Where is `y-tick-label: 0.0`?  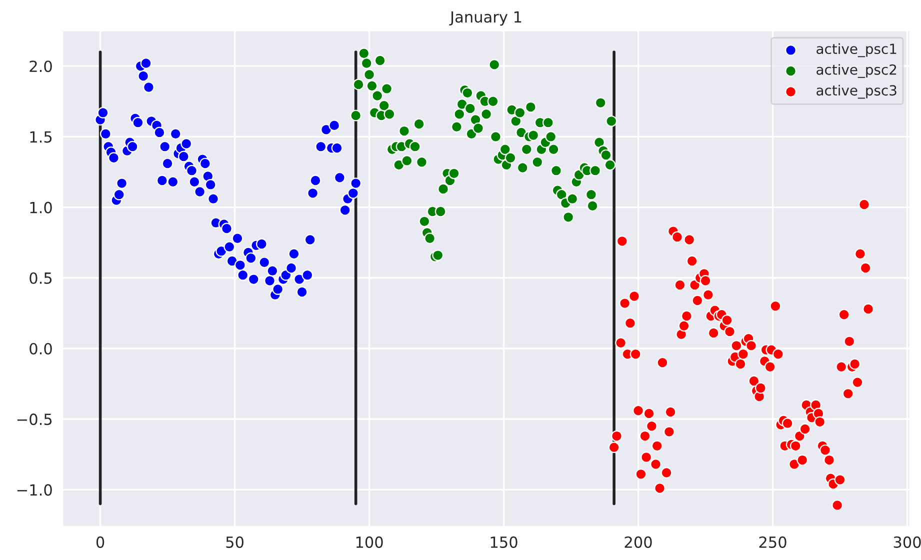
y-tick-label: 0.0 is located at coordinates (41, 348).